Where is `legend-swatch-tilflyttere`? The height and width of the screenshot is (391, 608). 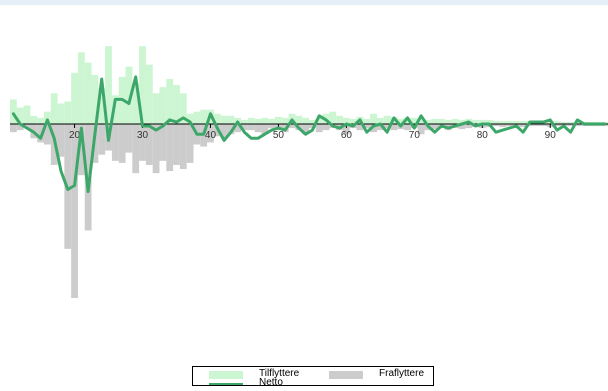 legend-swatch-tilflyttere is located at coordinates (226, 375).